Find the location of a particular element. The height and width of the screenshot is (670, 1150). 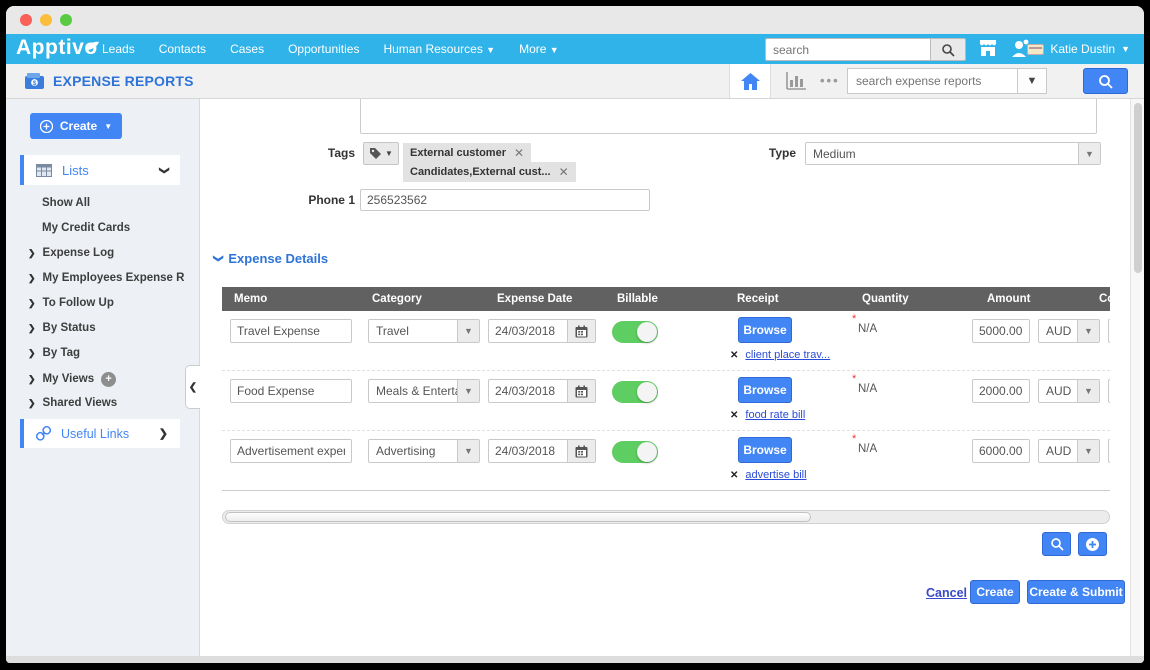

chevron-down-icon: ▼ is located at coordinates (1032, 81).